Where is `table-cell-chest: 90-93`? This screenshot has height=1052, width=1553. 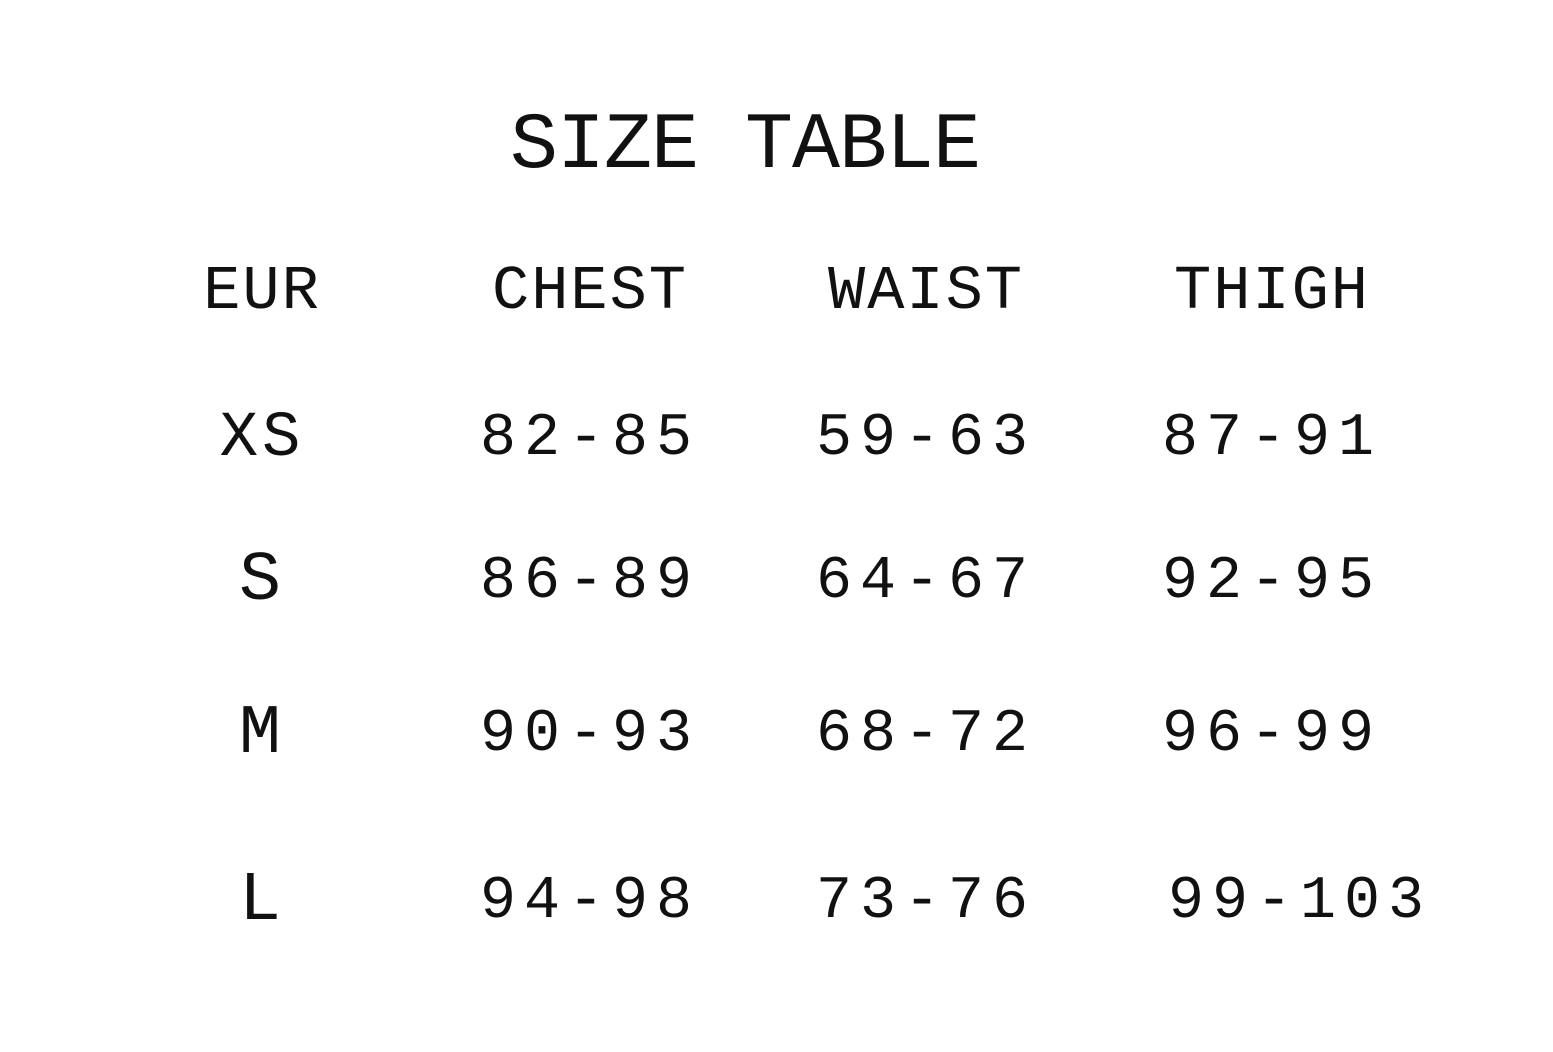
table-cell-chest: 90-93 is located at coordinates (590, 735).